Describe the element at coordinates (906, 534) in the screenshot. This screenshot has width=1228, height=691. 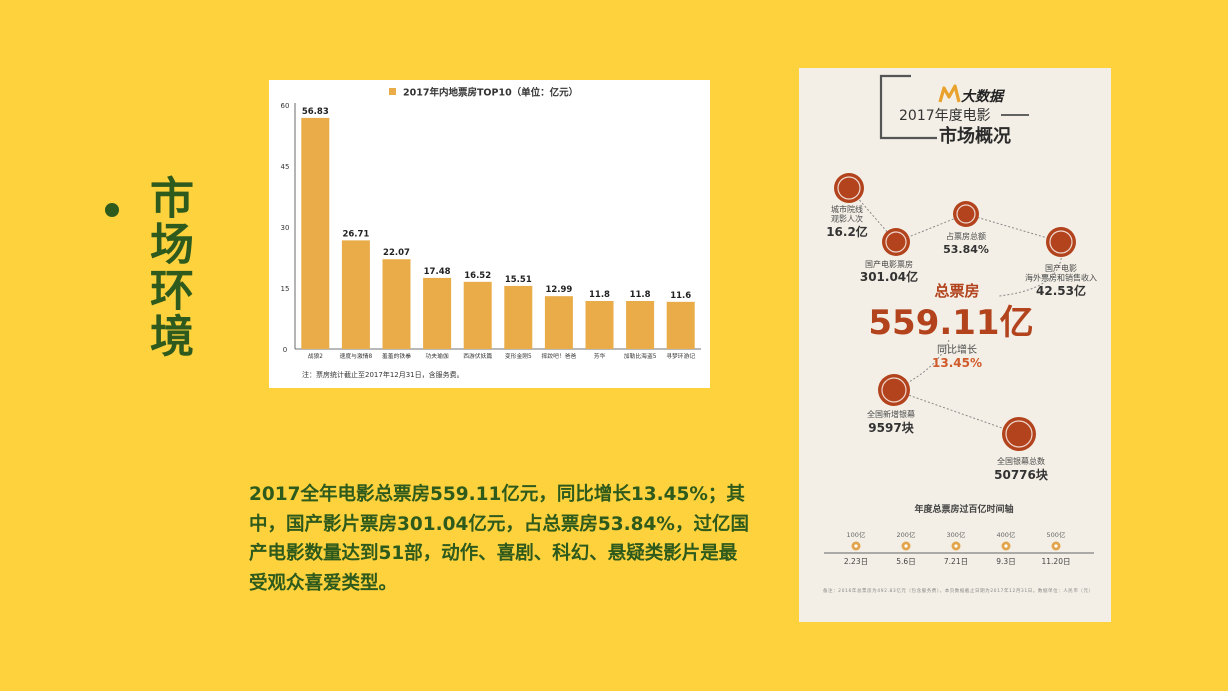
I see `timeline-amount: 200亿` at that location.